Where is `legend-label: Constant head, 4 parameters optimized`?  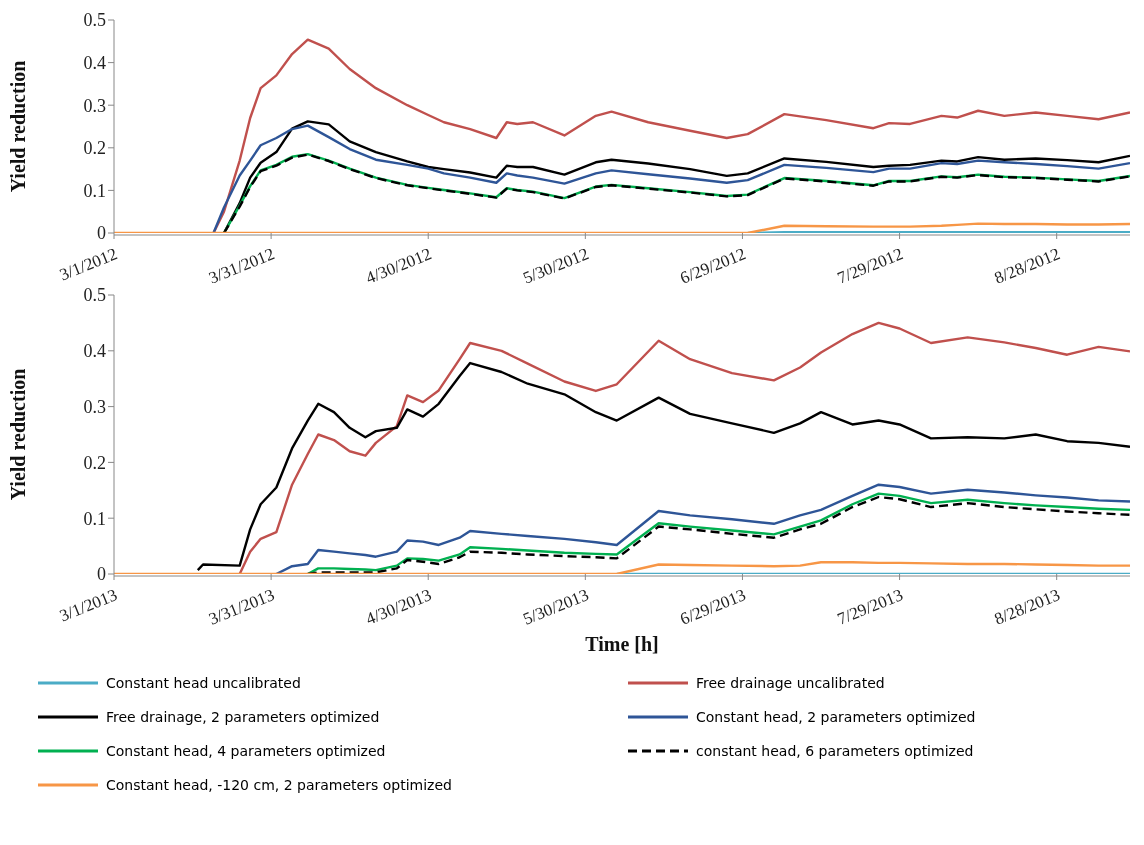
legend-label: Constant head, 4 parameters optimized is located at coordinates (246, 751).